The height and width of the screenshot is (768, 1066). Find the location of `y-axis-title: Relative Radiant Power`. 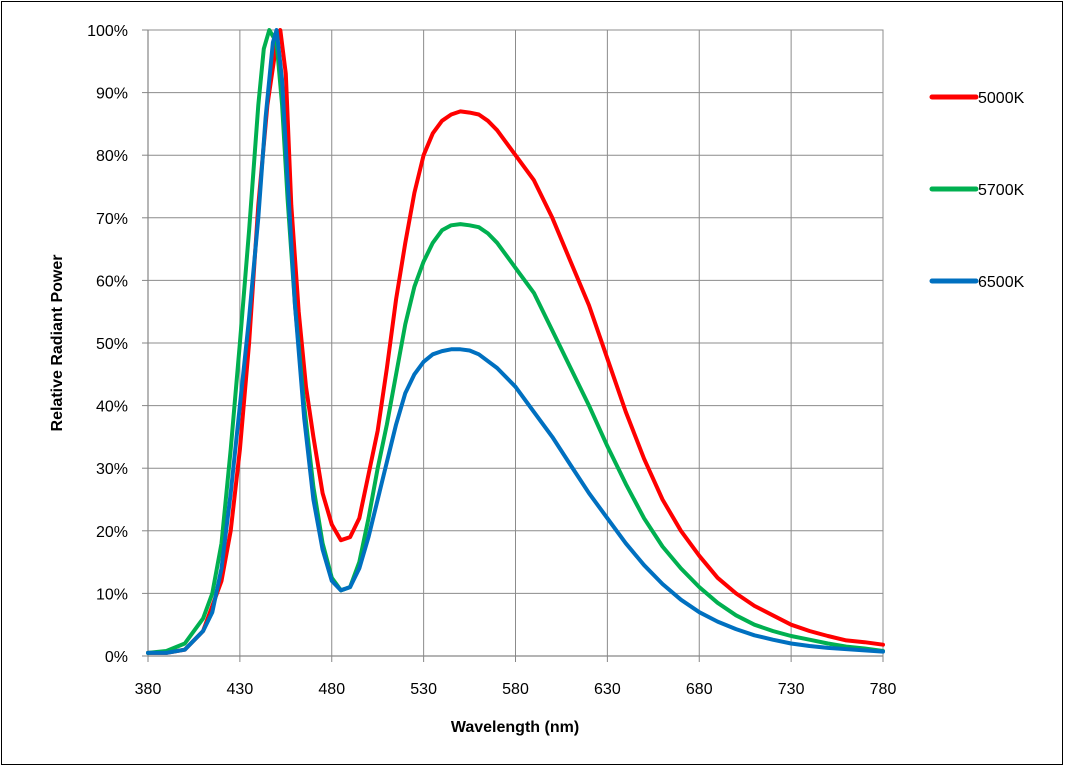

y-axis-title: Relative Radiant Power is located at coordinates (57, 343).